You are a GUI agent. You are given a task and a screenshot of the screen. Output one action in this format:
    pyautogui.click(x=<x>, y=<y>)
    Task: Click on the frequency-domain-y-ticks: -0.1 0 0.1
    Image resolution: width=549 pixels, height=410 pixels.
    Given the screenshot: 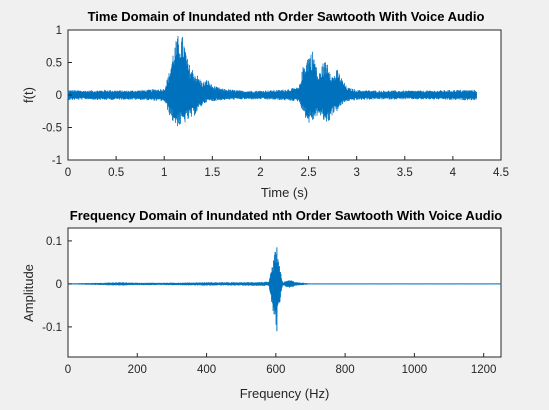 What is the action you would take?
    pyautogui.click(x=57, y=285)
    